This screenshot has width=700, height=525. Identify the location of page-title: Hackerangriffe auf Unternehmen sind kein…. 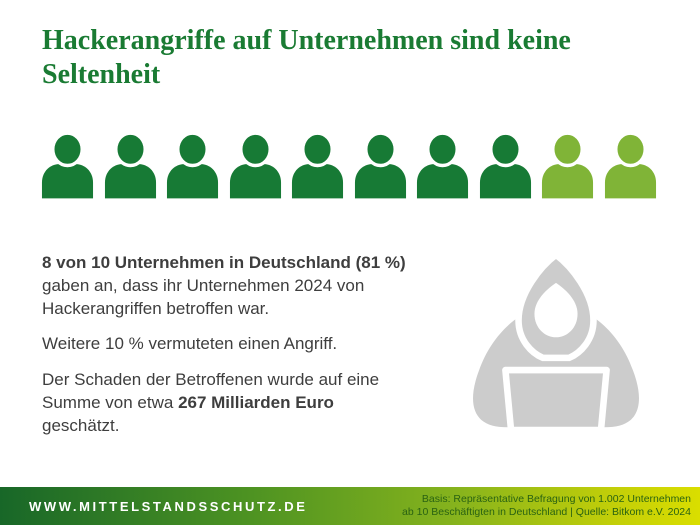
(352, 58).